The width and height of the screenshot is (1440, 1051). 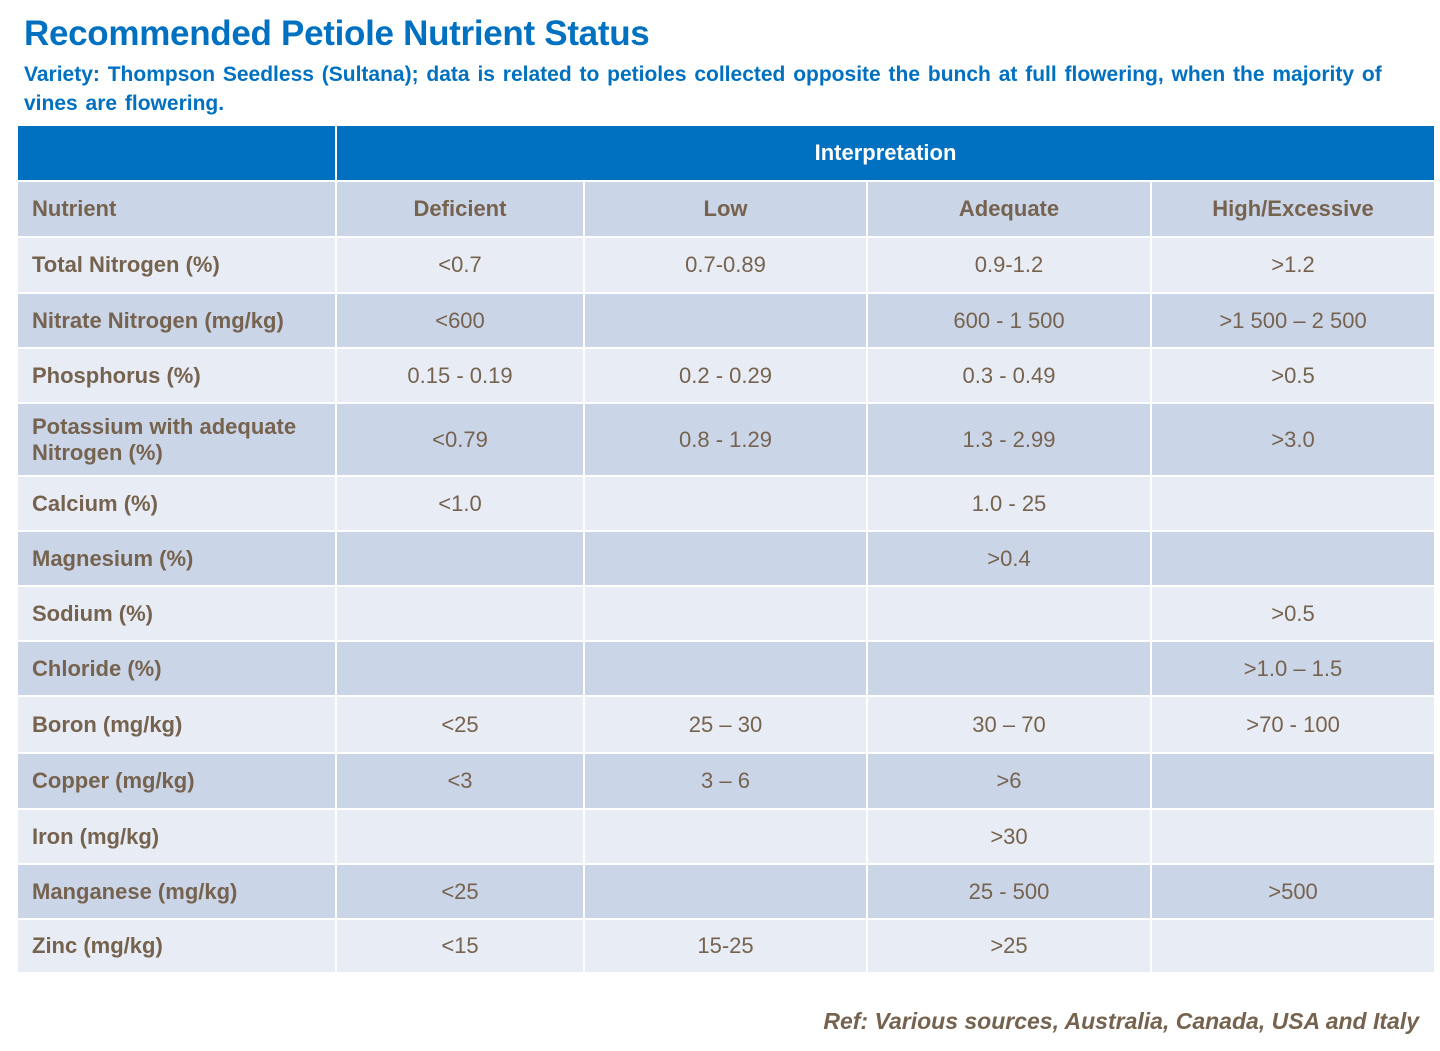 I want to click on table-row: Iron (mg/kg) >30, so click(x=726, y=836).